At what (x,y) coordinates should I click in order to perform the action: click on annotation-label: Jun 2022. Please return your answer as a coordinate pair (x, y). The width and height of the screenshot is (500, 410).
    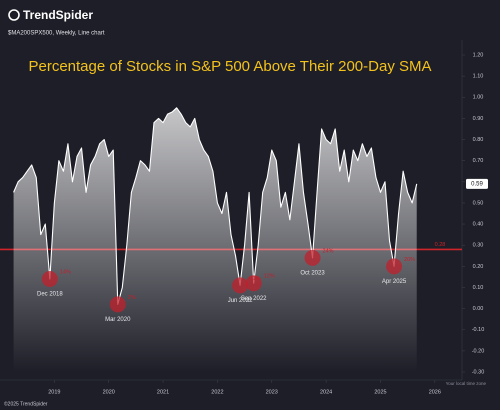
    Looking at the image, I should click on (240, 301).